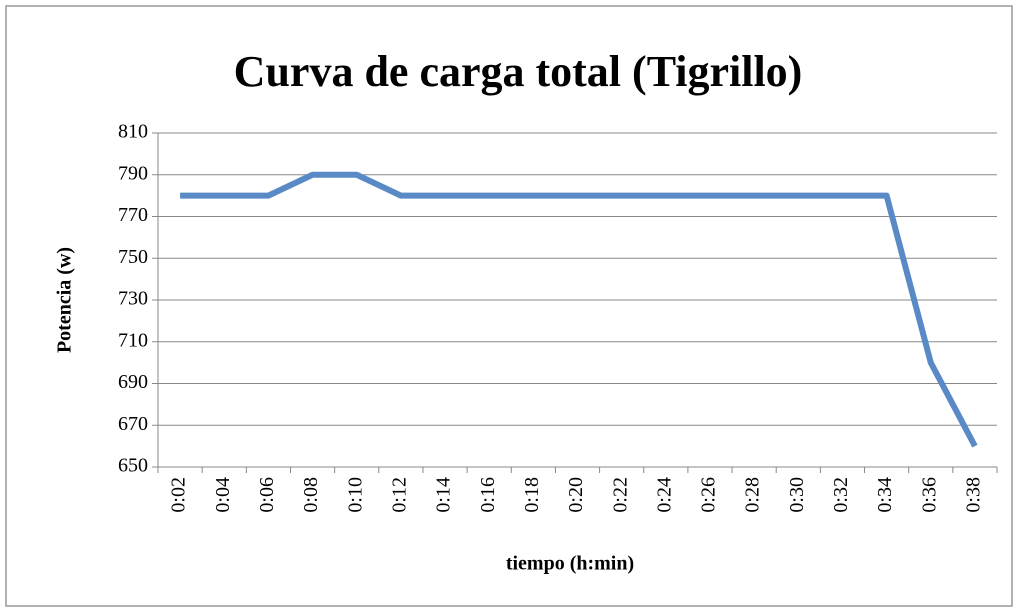 The image size is (1018, 610). Describe the element at coordinates (133, 132) in the screenshot. I see `y-tick-label: 810` at that location.